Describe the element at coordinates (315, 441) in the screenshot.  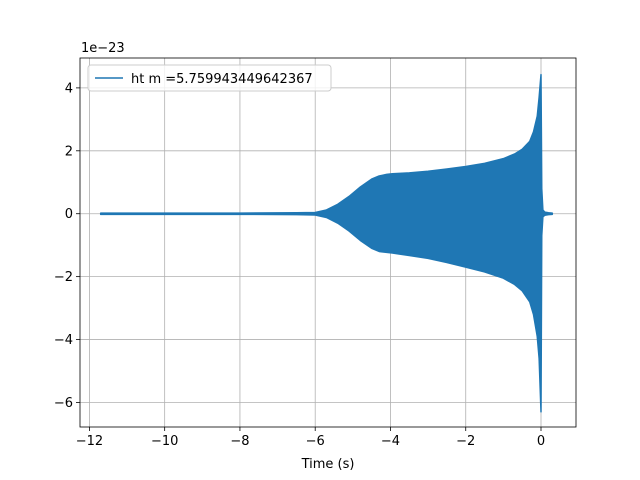
I see `x-tick-label: −6` at that location.